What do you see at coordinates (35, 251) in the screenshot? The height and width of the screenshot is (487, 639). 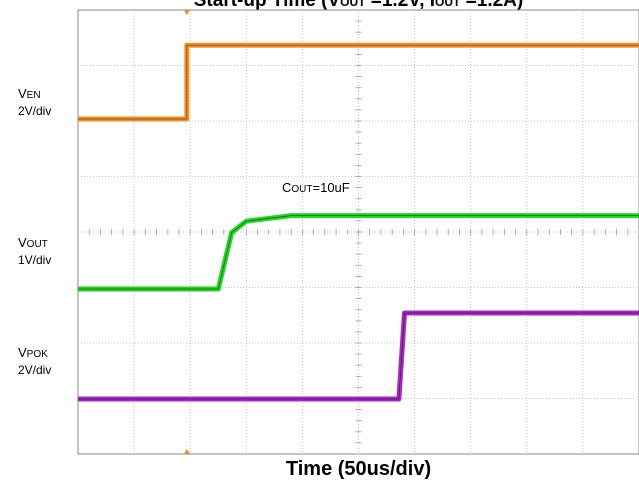 I see `channel-label-vout: VOUT 1V/div` at bounding box center [35, 251].